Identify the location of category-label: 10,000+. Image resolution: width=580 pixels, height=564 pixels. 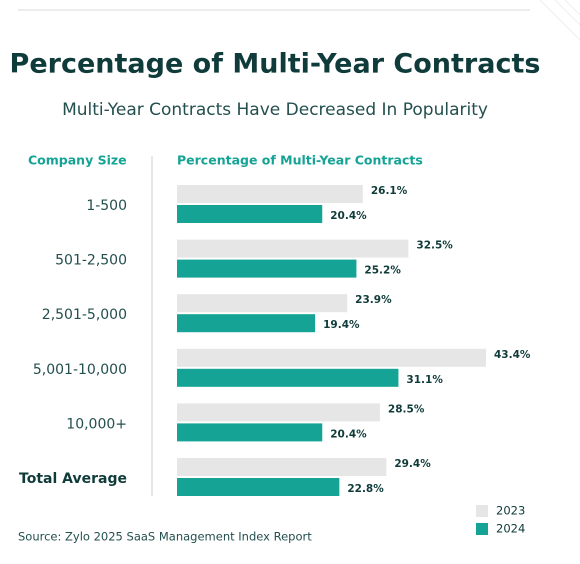
(96, 424).